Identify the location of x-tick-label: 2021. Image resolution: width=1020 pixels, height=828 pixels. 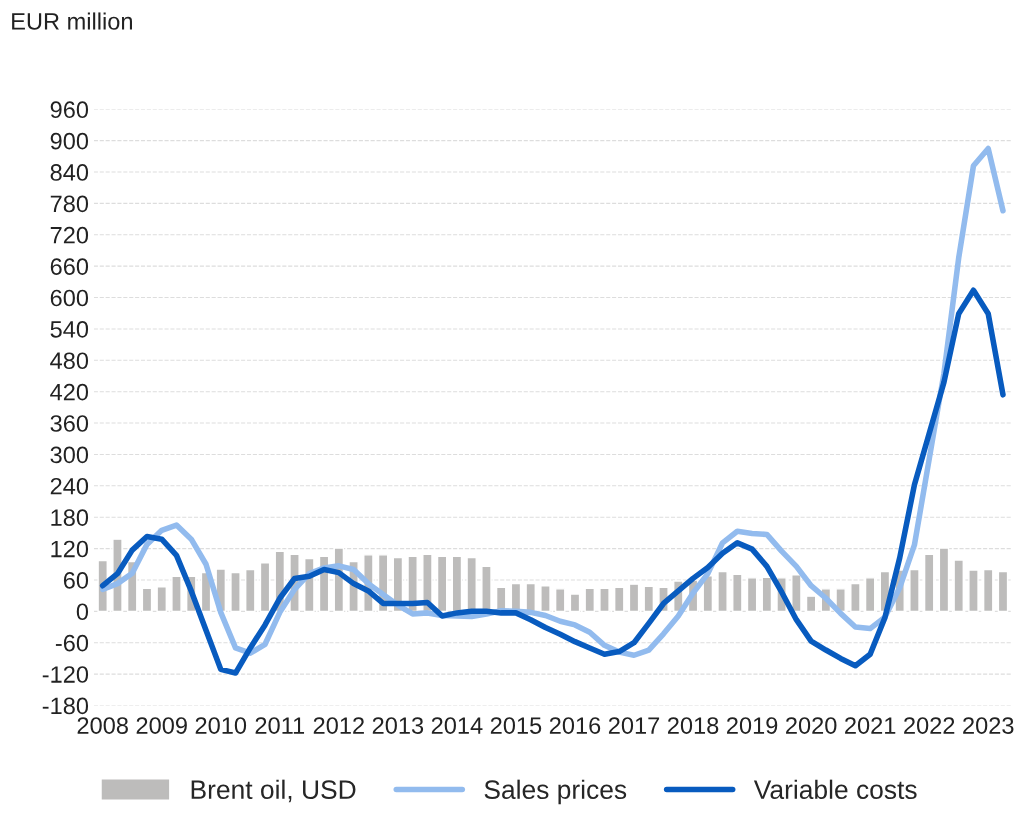
(870, 725).